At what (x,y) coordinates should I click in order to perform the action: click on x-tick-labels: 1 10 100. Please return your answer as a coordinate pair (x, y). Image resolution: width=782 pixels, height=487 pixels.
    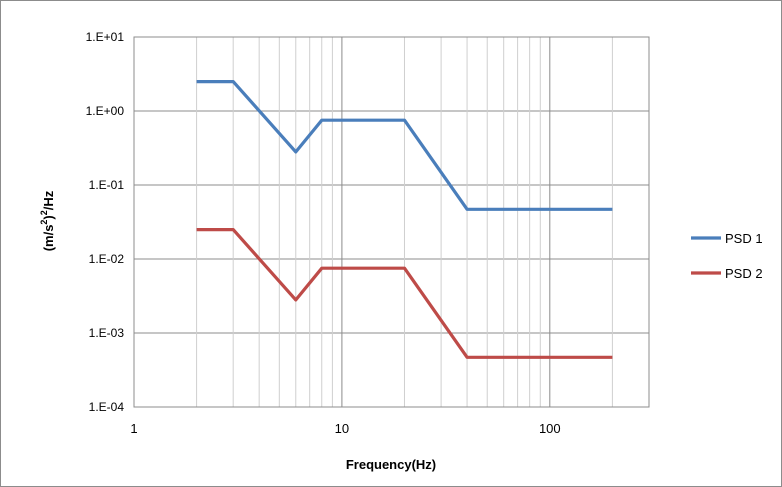
    Looking at the image, I should click on (345, 428).